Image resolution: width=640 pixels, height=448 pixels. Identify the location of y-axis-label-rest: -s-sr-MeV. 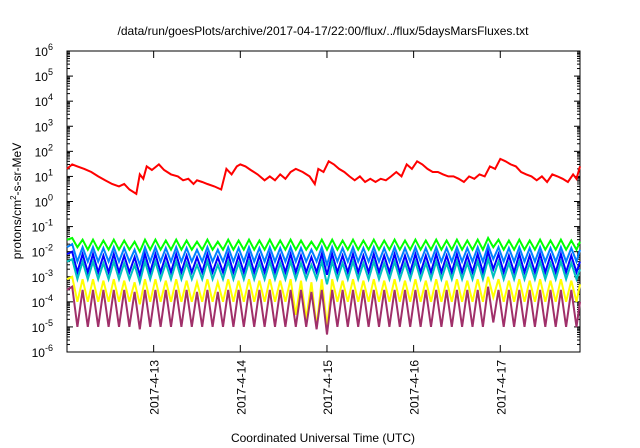
(17, 169).